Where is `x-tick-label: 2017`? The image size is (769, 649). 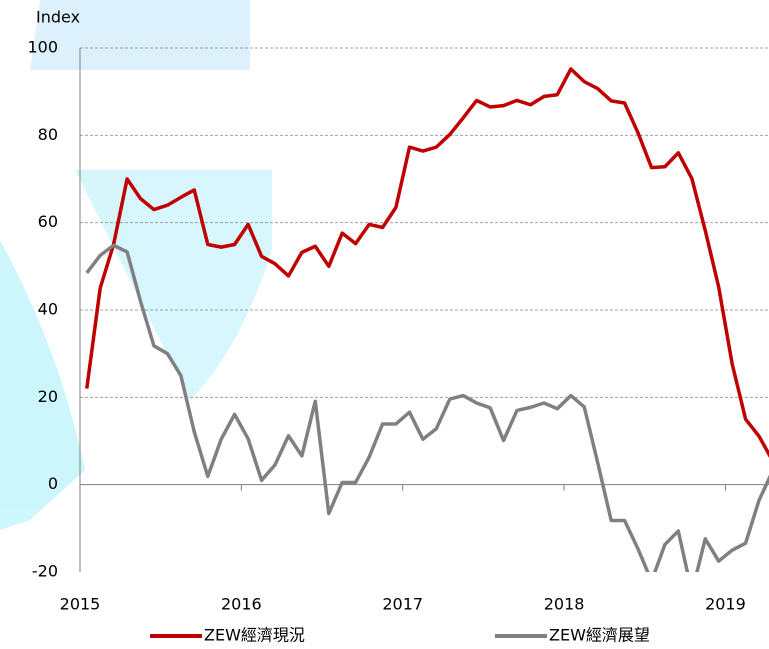
x-tick-label: 2017 is located at coordinates (402, 604).